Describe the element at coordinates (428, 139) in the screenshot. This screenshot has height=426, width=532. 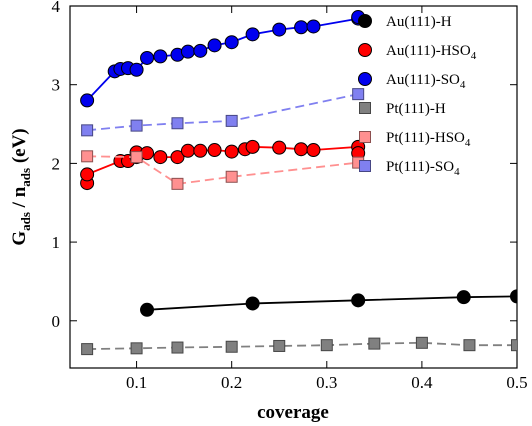
I see `legend-label: Pt(111)-HSO4` at that location.